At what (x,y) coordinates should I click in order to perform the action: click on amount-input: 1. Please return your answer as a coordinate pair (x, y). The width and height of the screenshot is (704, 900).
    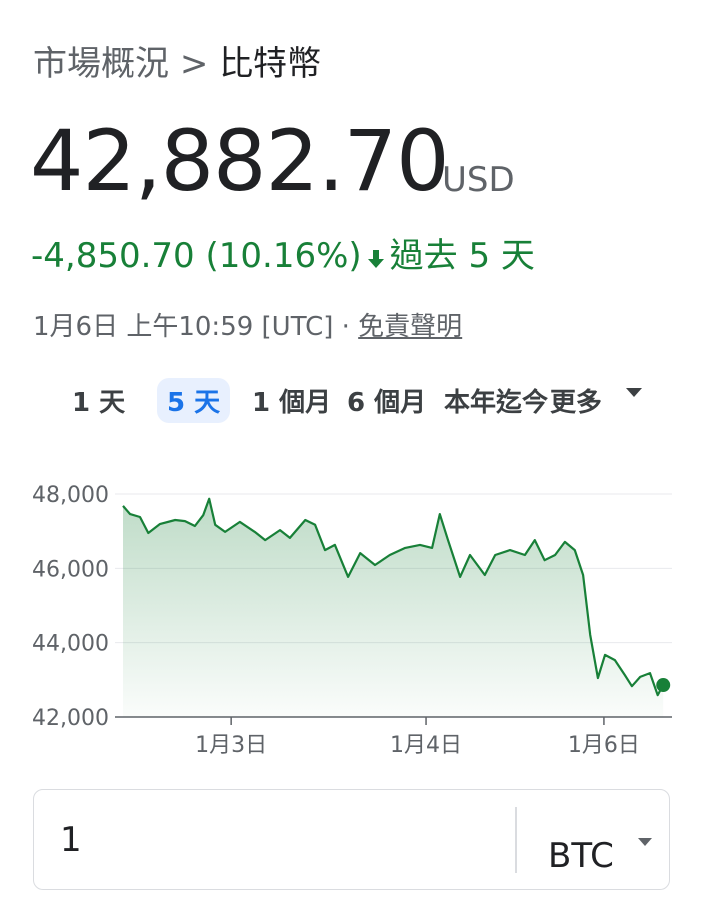
    Looking at the image, I should click on (71, 840).